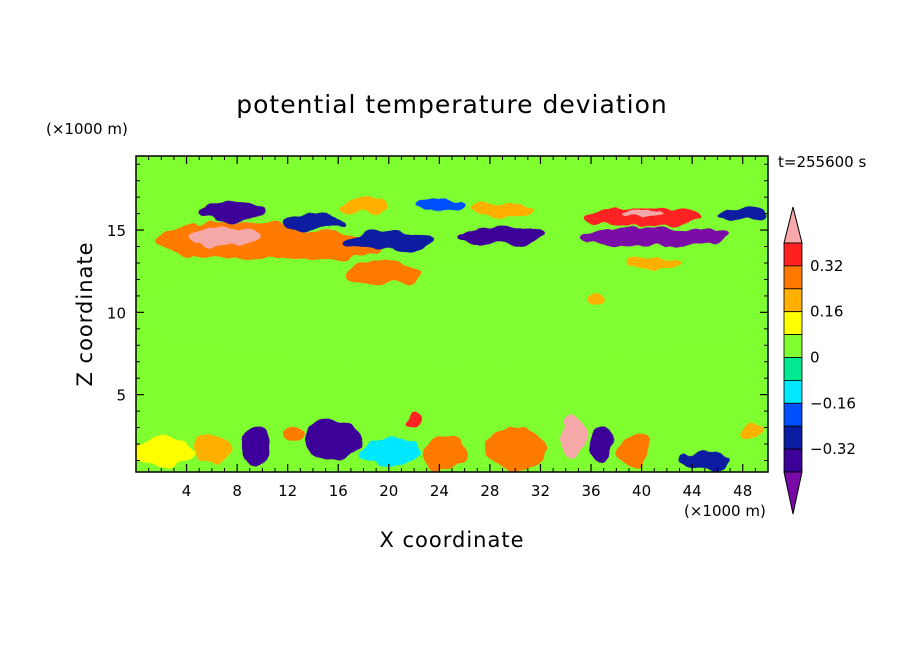 The image size is (904, 654). I want to click on y-tick-label: 5, so click(121, 396).